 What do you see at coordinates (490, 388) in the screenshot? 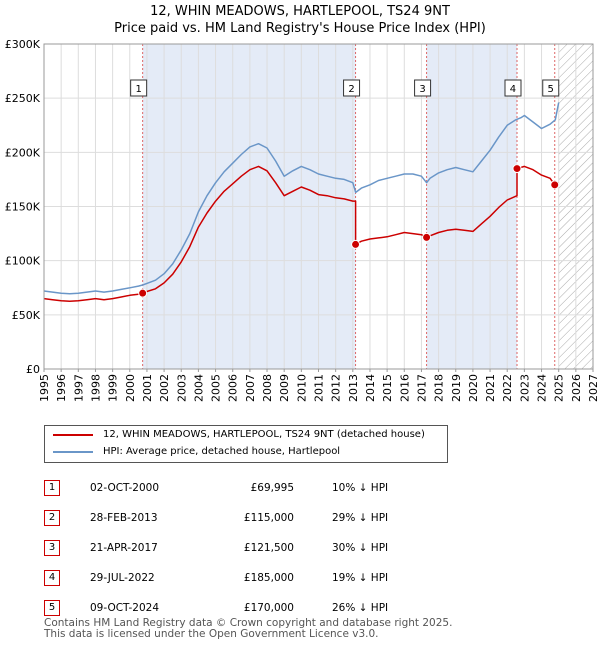
I see `x-tick-label: 2021` at bounding box center [490, 388].